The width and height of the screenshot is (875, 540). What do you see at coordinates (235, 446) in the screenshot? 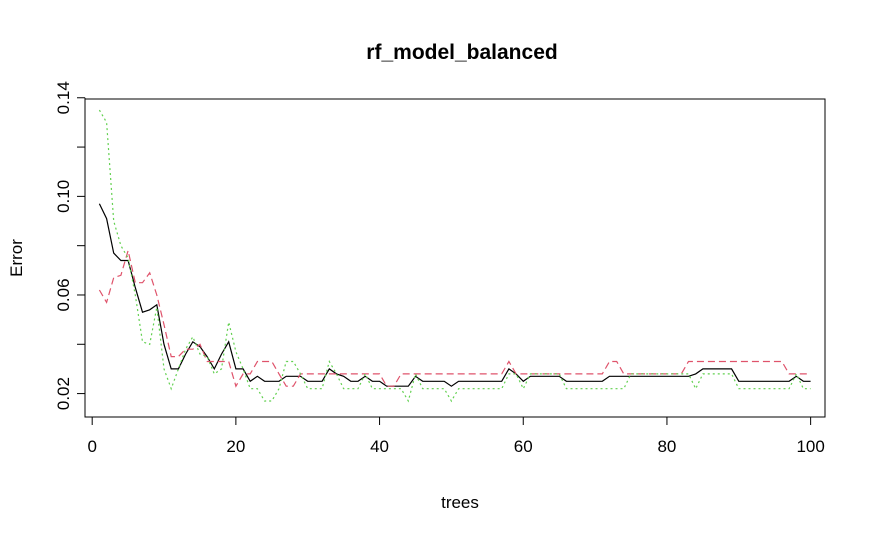
I see `x-tick-label: 20` at bounding box center [235, 446].